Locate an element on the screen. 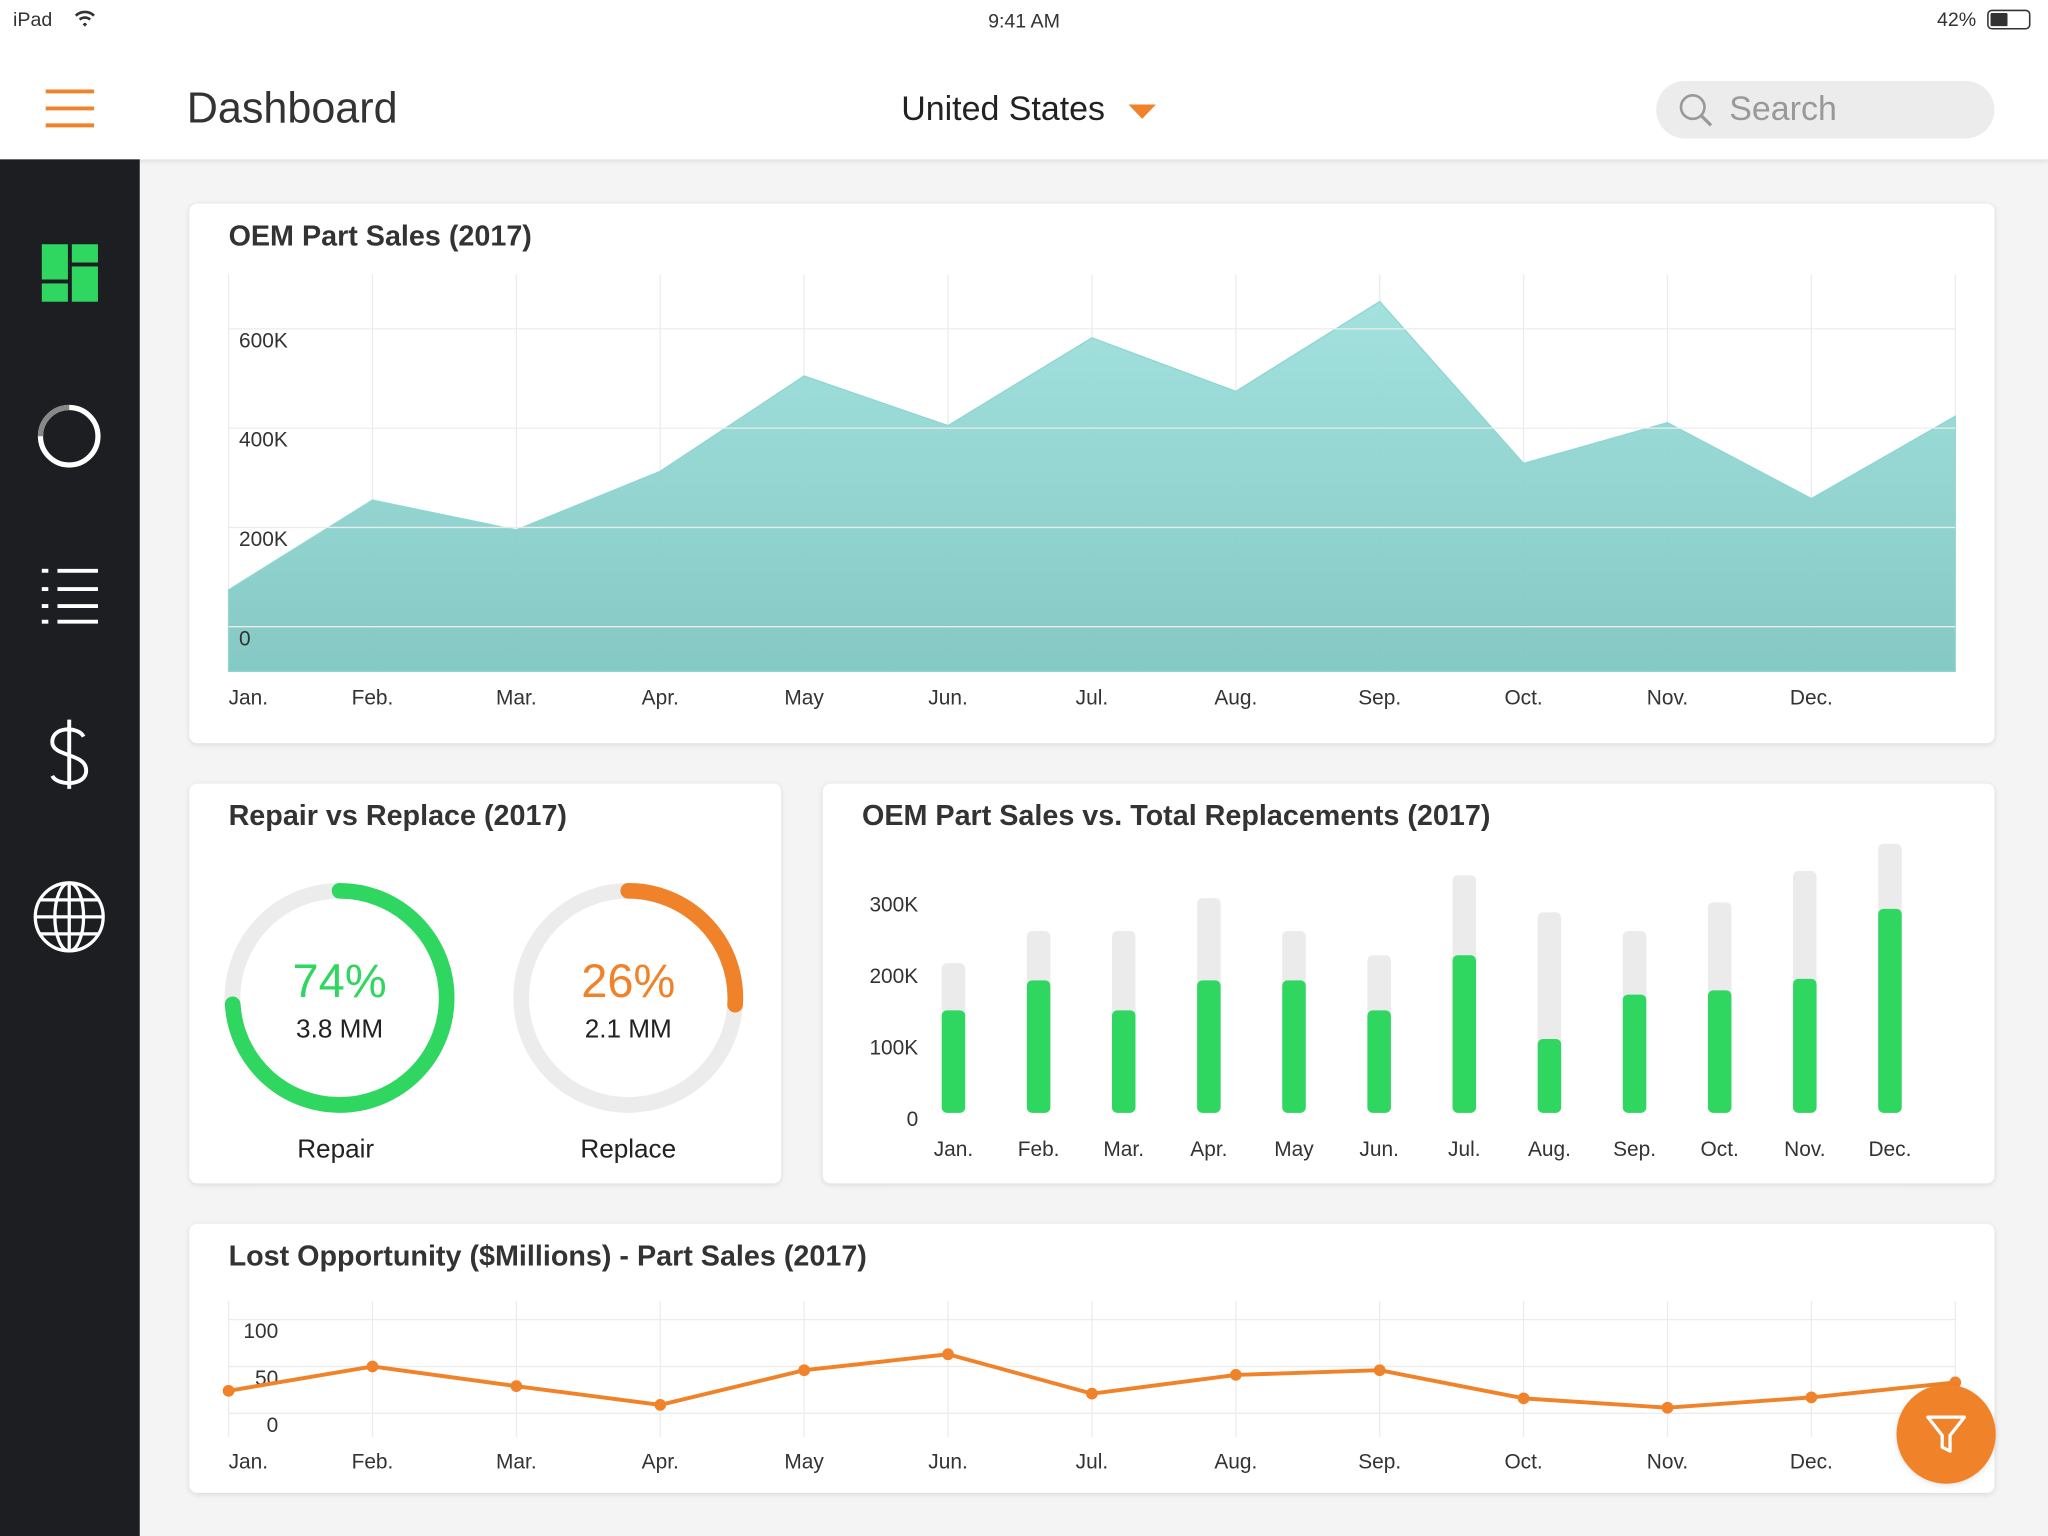  nav-list is located at coordinates (69, 596).